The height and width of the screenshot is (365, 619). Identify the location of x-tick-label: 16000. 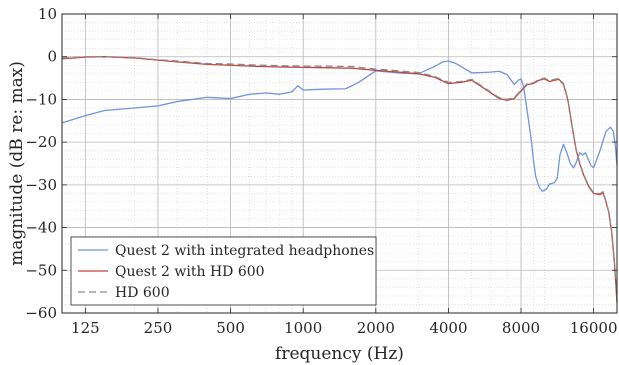
(594, 328).